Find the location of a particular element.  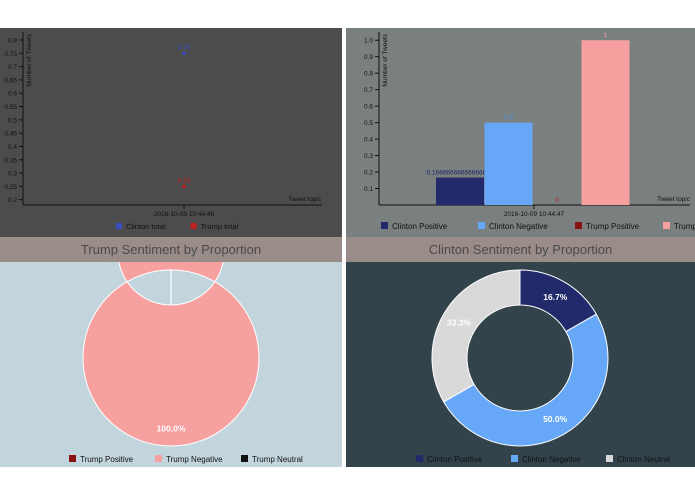

bar-value-label: 0.16666666666666666 is located at coordinates (460, 173).